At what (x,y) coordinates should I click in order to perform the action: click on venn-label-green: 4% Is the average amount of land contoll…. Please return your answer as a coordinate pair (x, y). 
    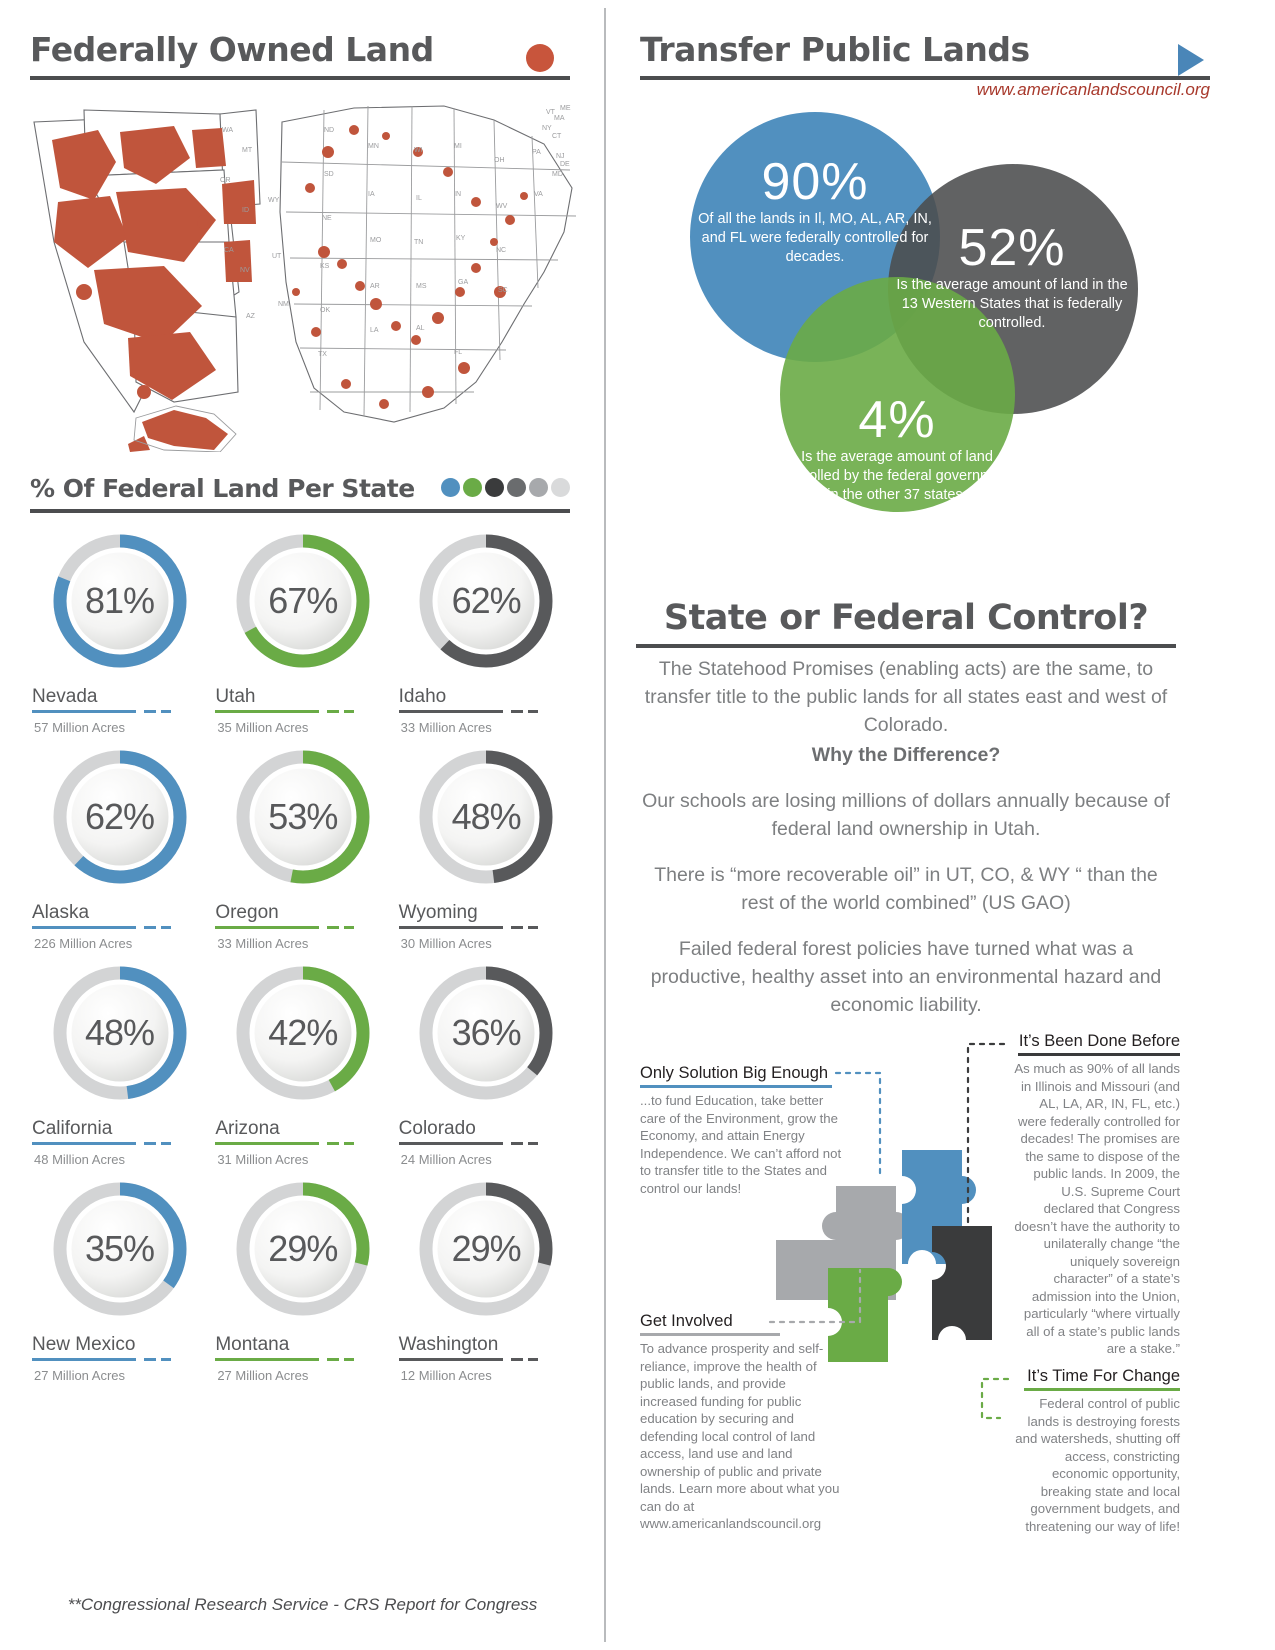
    Looking at the image, I should click on (897, 448).